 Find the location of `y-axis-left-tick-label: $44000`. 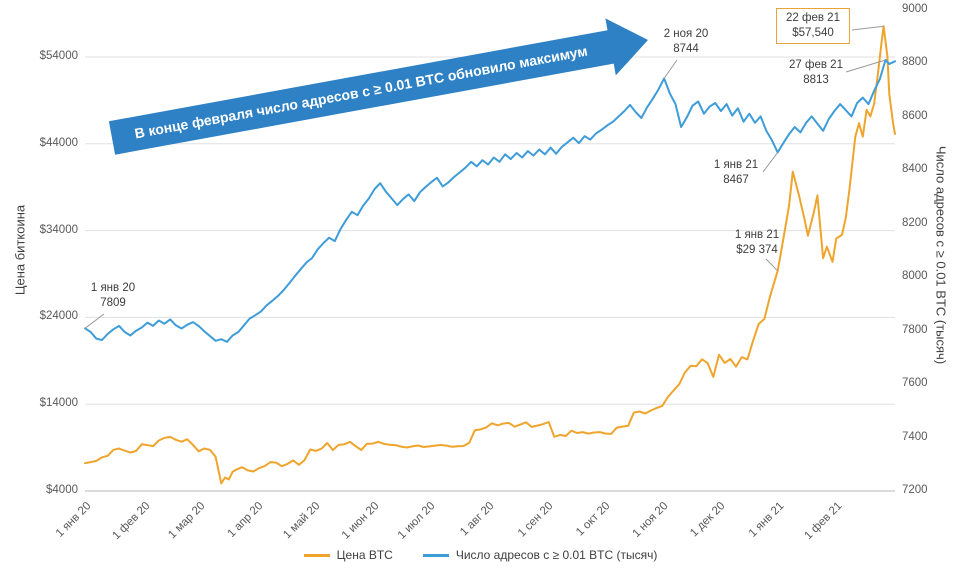

y-axis-left-tick-label: $44000 is located at coordinates (58, 142).